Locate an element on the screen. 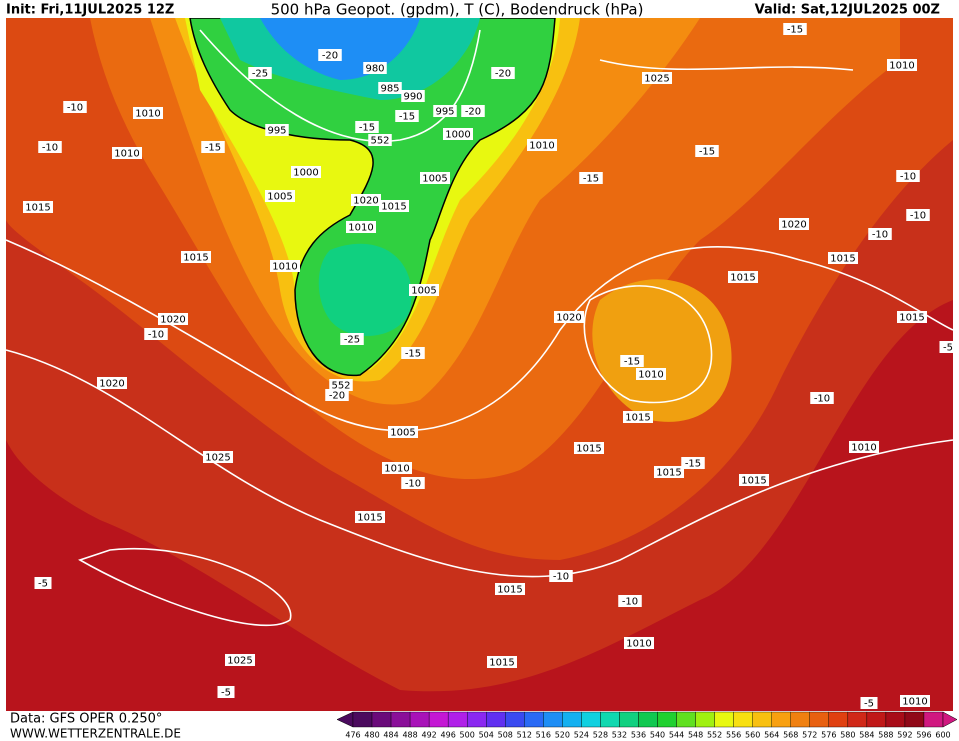  scale-label: 524 is located at coordinates (581, 735).